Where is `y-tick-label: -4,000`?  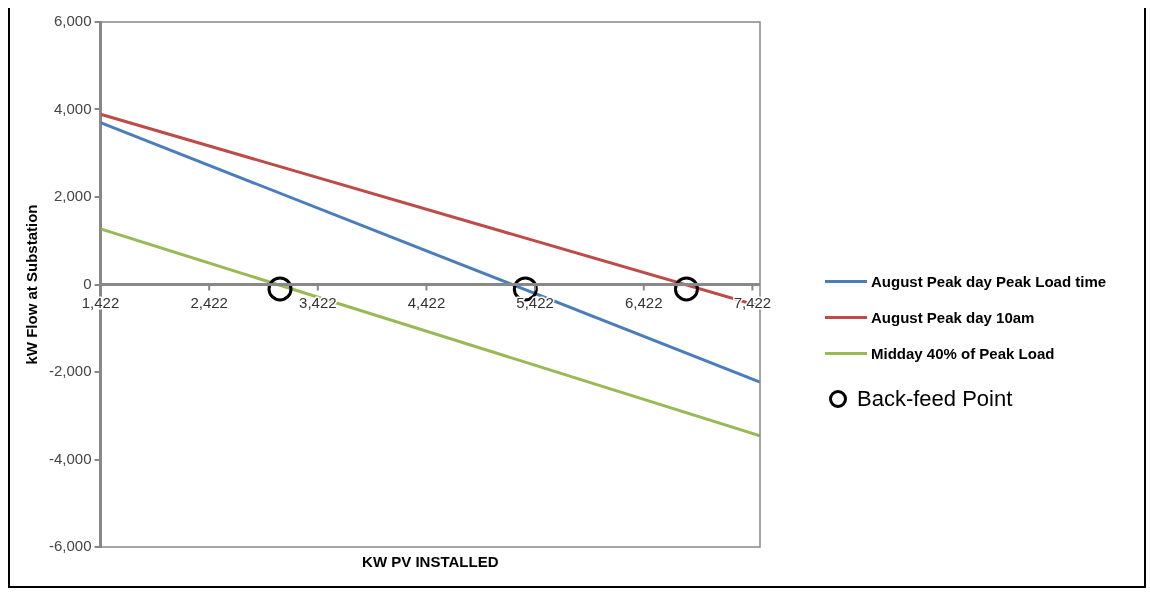 y-tick-label: -4,000 is located at coordinates (70, 458).